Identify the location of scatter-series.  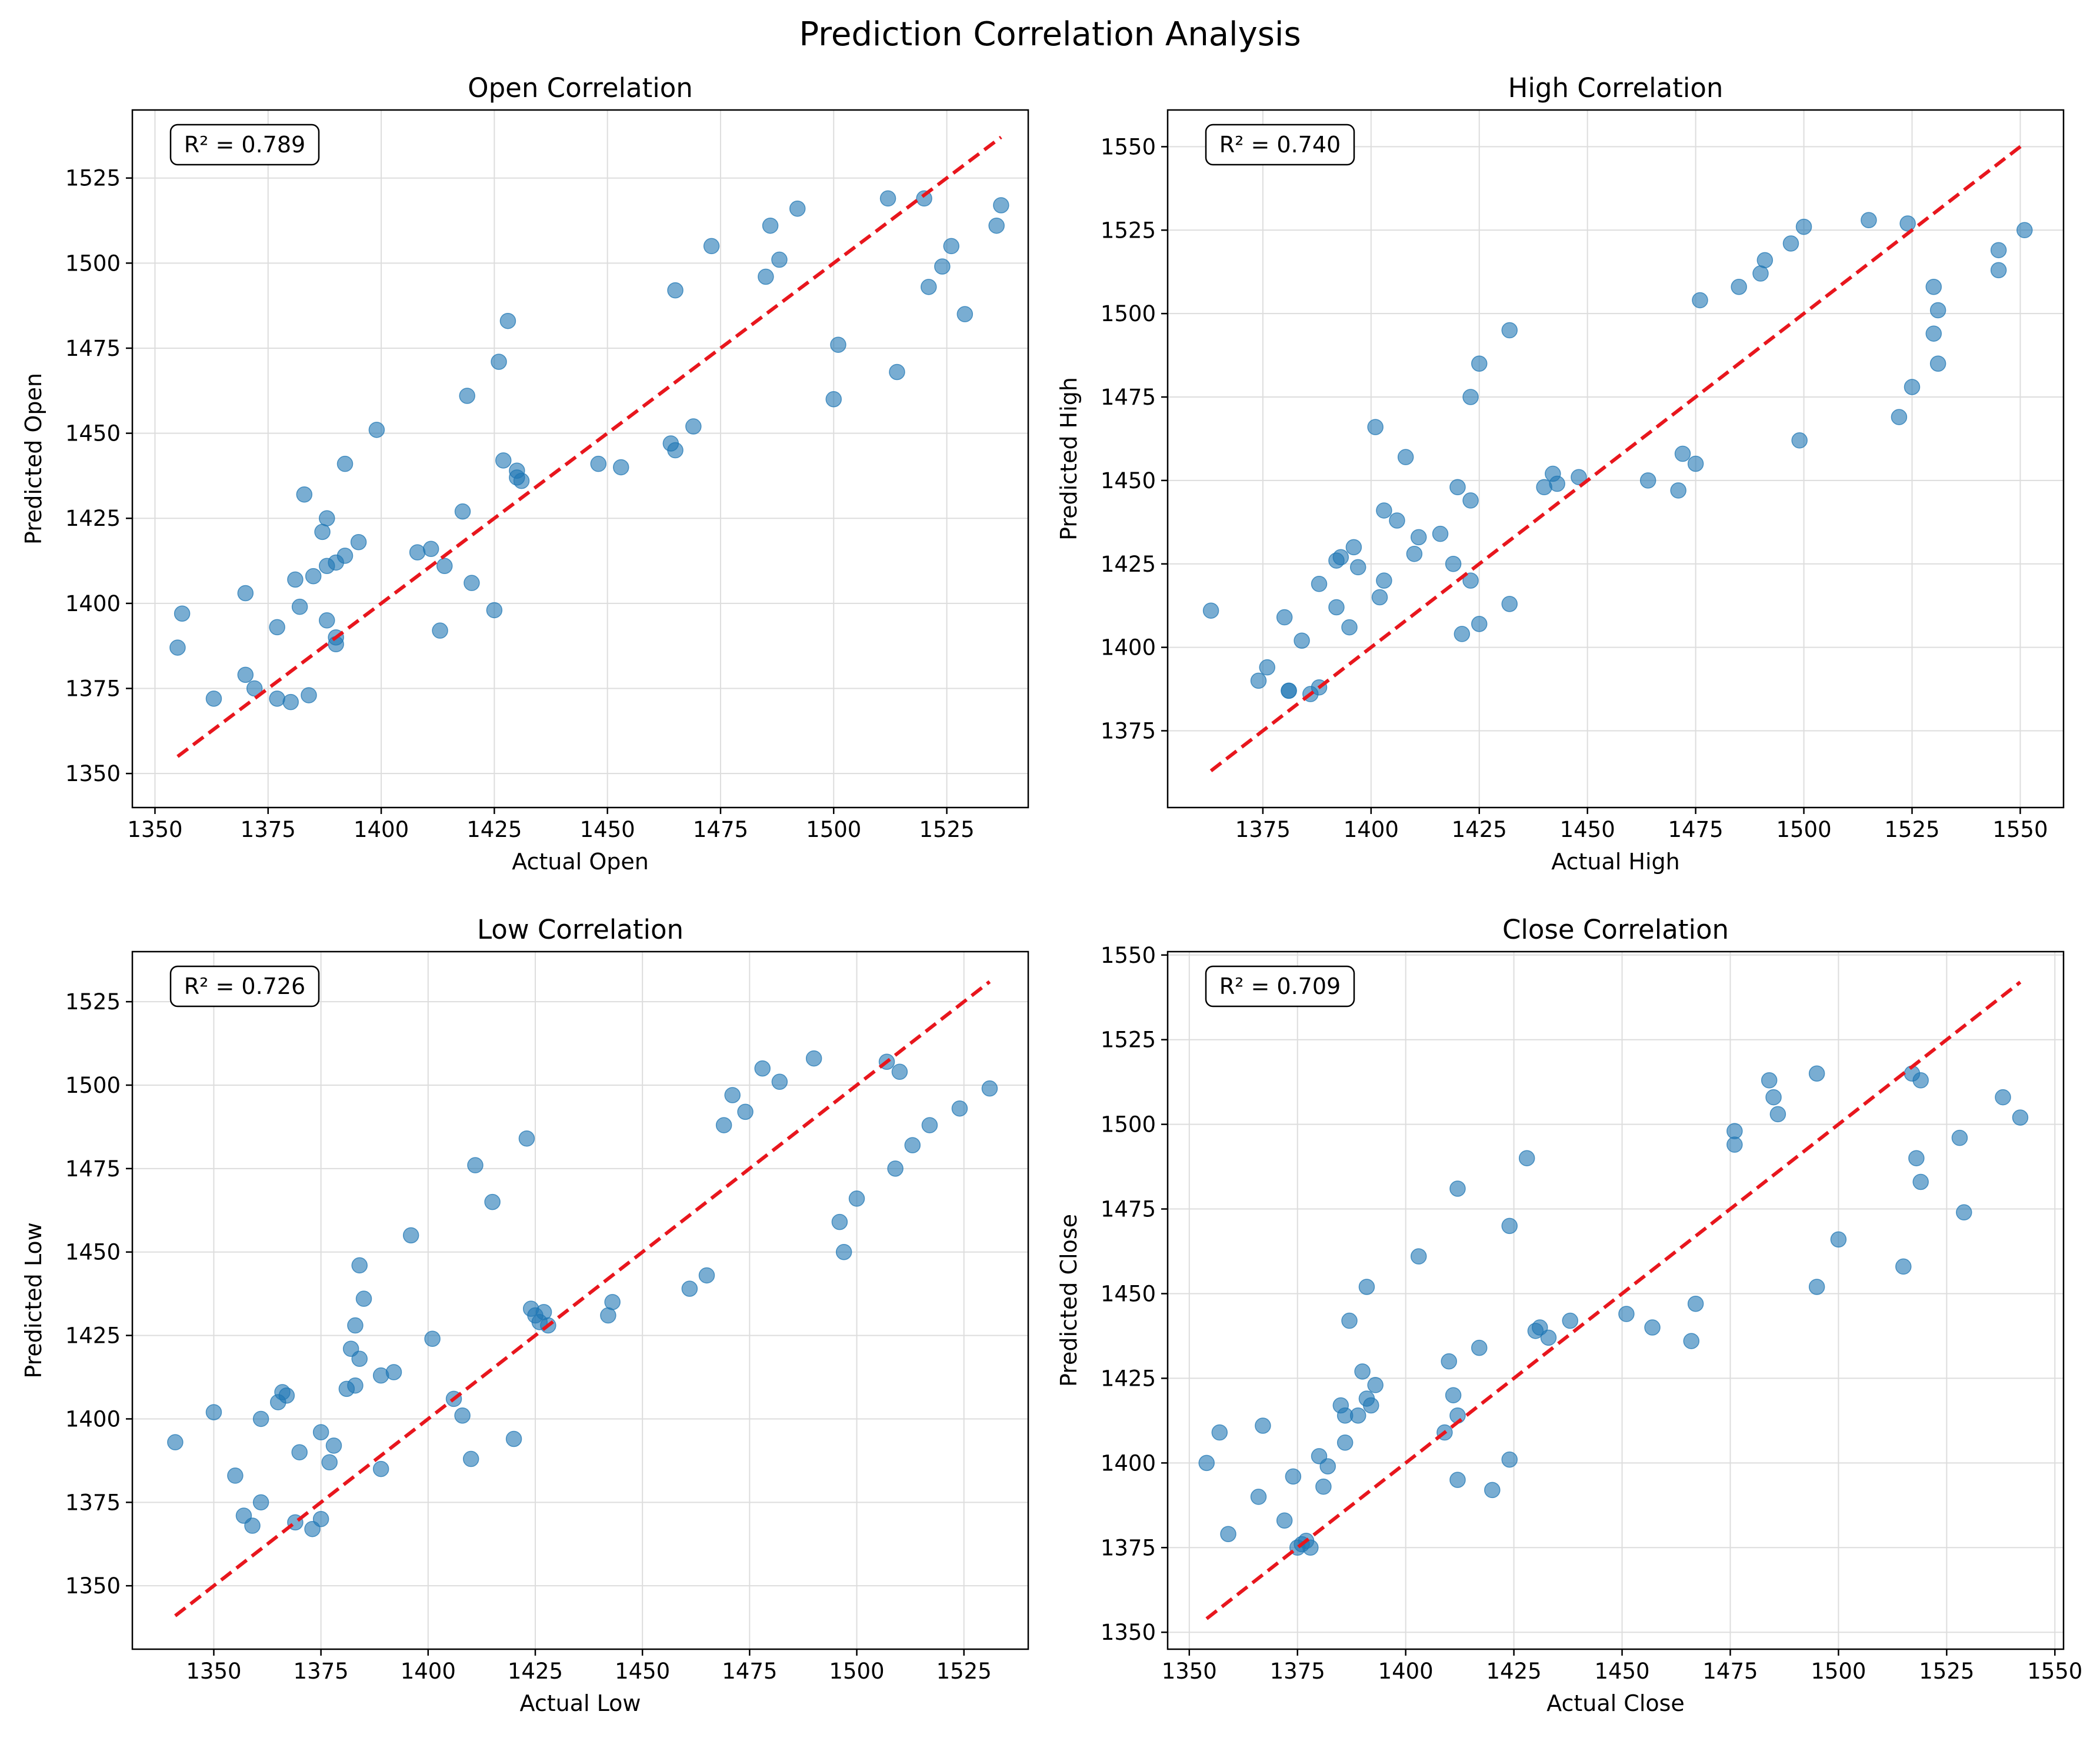
(582, 1293).